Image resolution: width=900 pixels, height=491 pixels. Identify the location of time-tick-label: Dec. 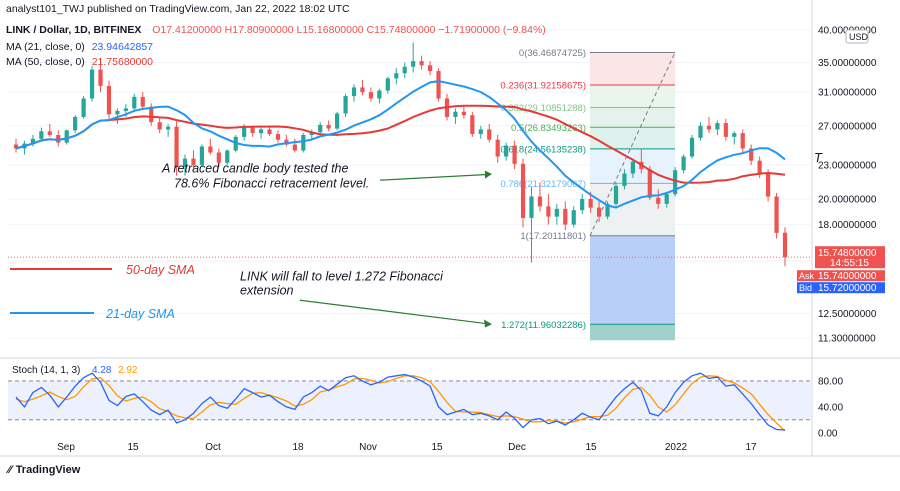
(517, 447).